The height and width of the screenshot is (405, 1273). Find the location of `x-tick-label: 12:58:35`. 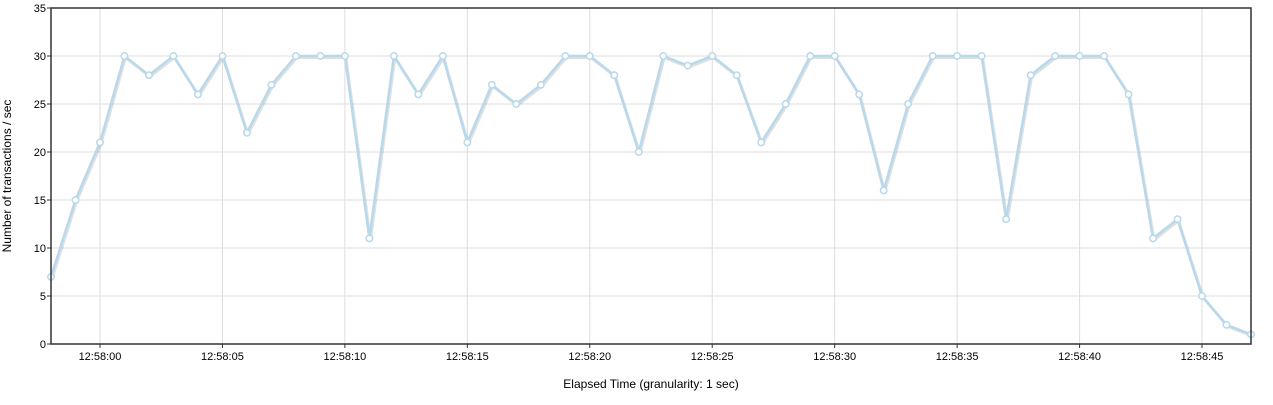

x-tick-label: 12:58:35 is located at coordinates (957, 357).